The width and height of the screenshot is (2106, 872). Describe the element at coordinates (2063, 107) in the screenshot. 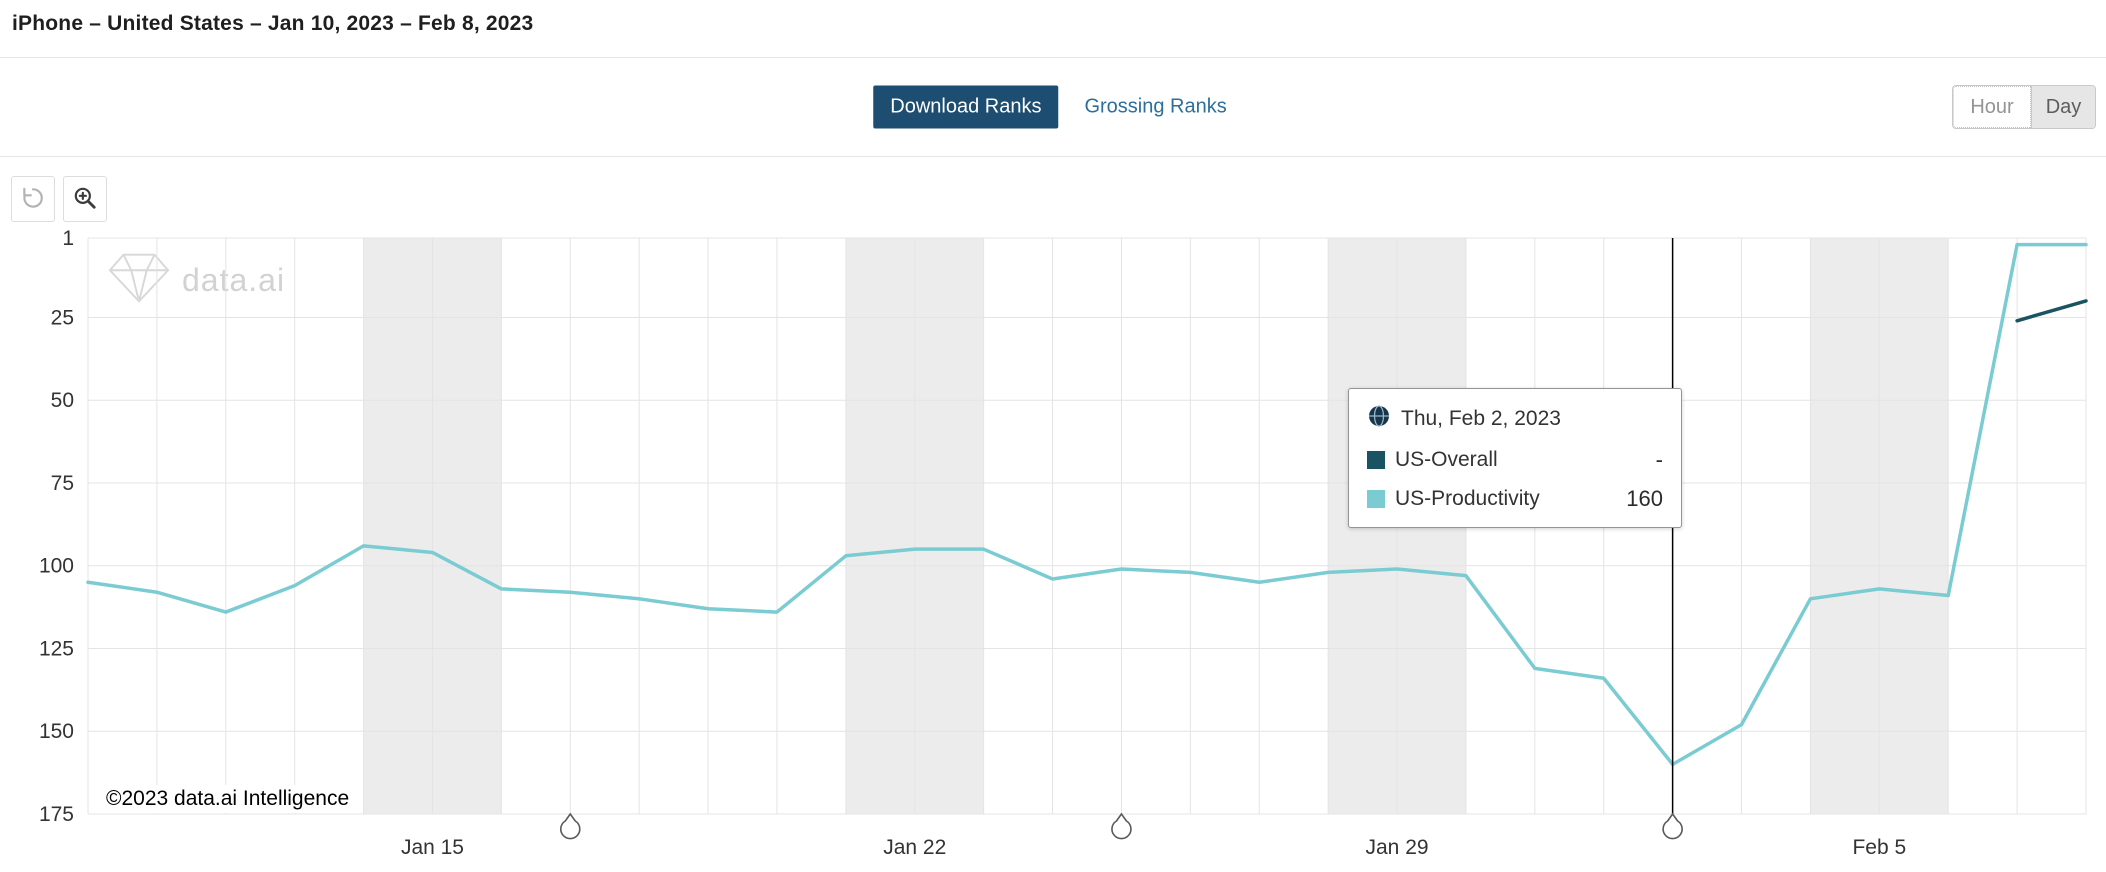

I see `day-button: Day` at that location.